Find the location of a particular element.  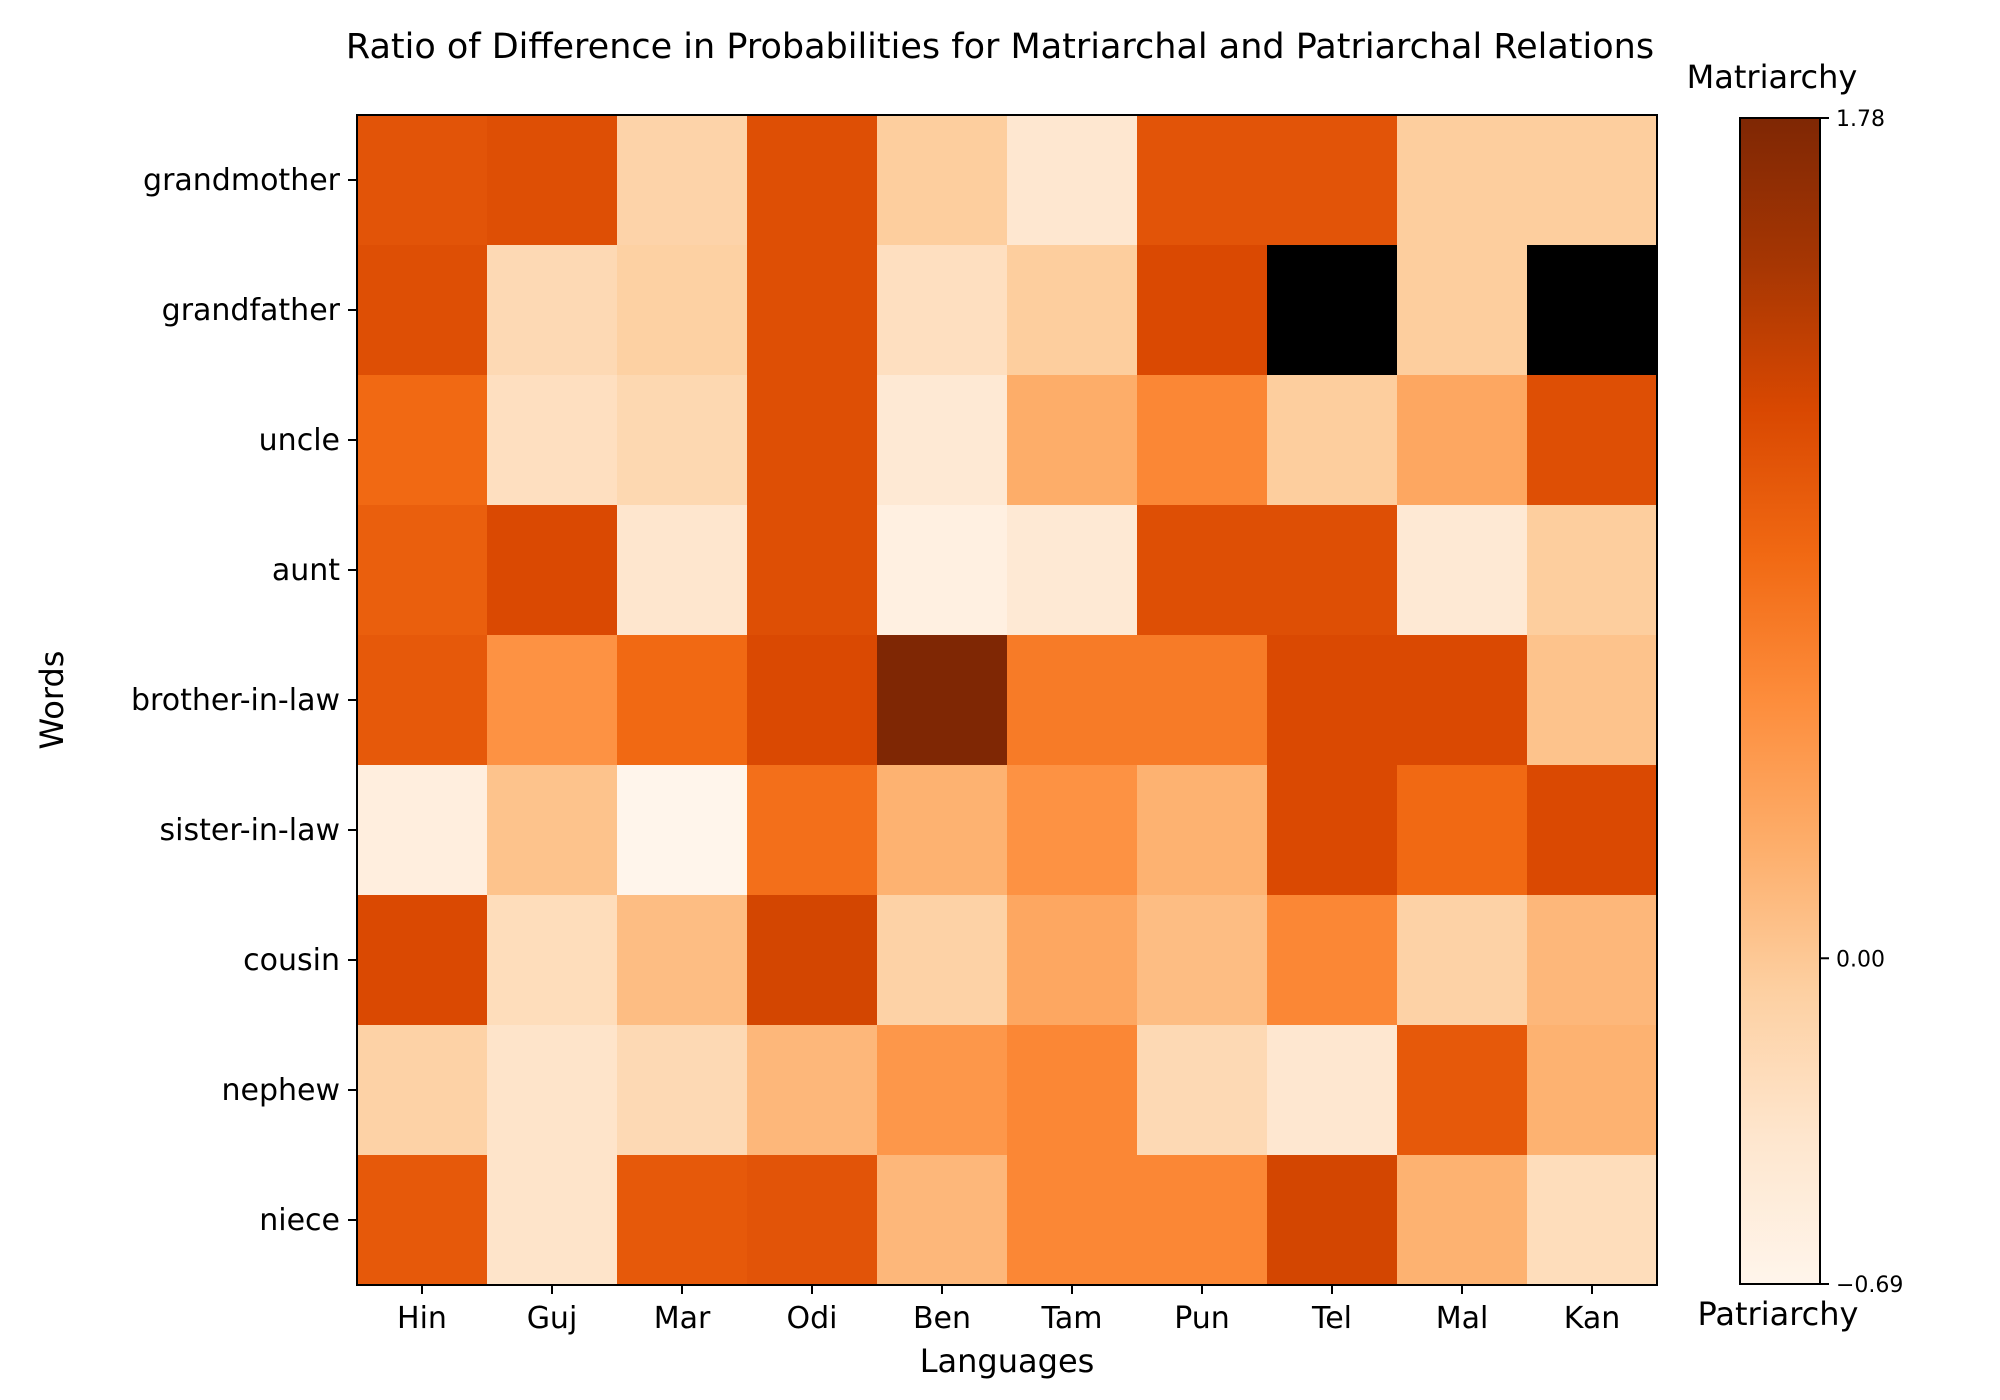

y-tick-label: grandmother is located at coordinates (242, 180).